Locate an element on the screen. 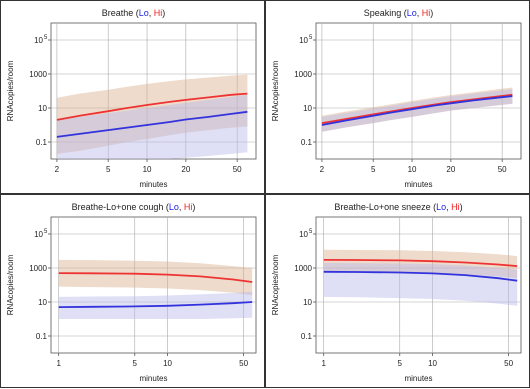  panel-title: Breathe-Lo+one cough (Lo, Hi) is located at coordinates (133, 207).